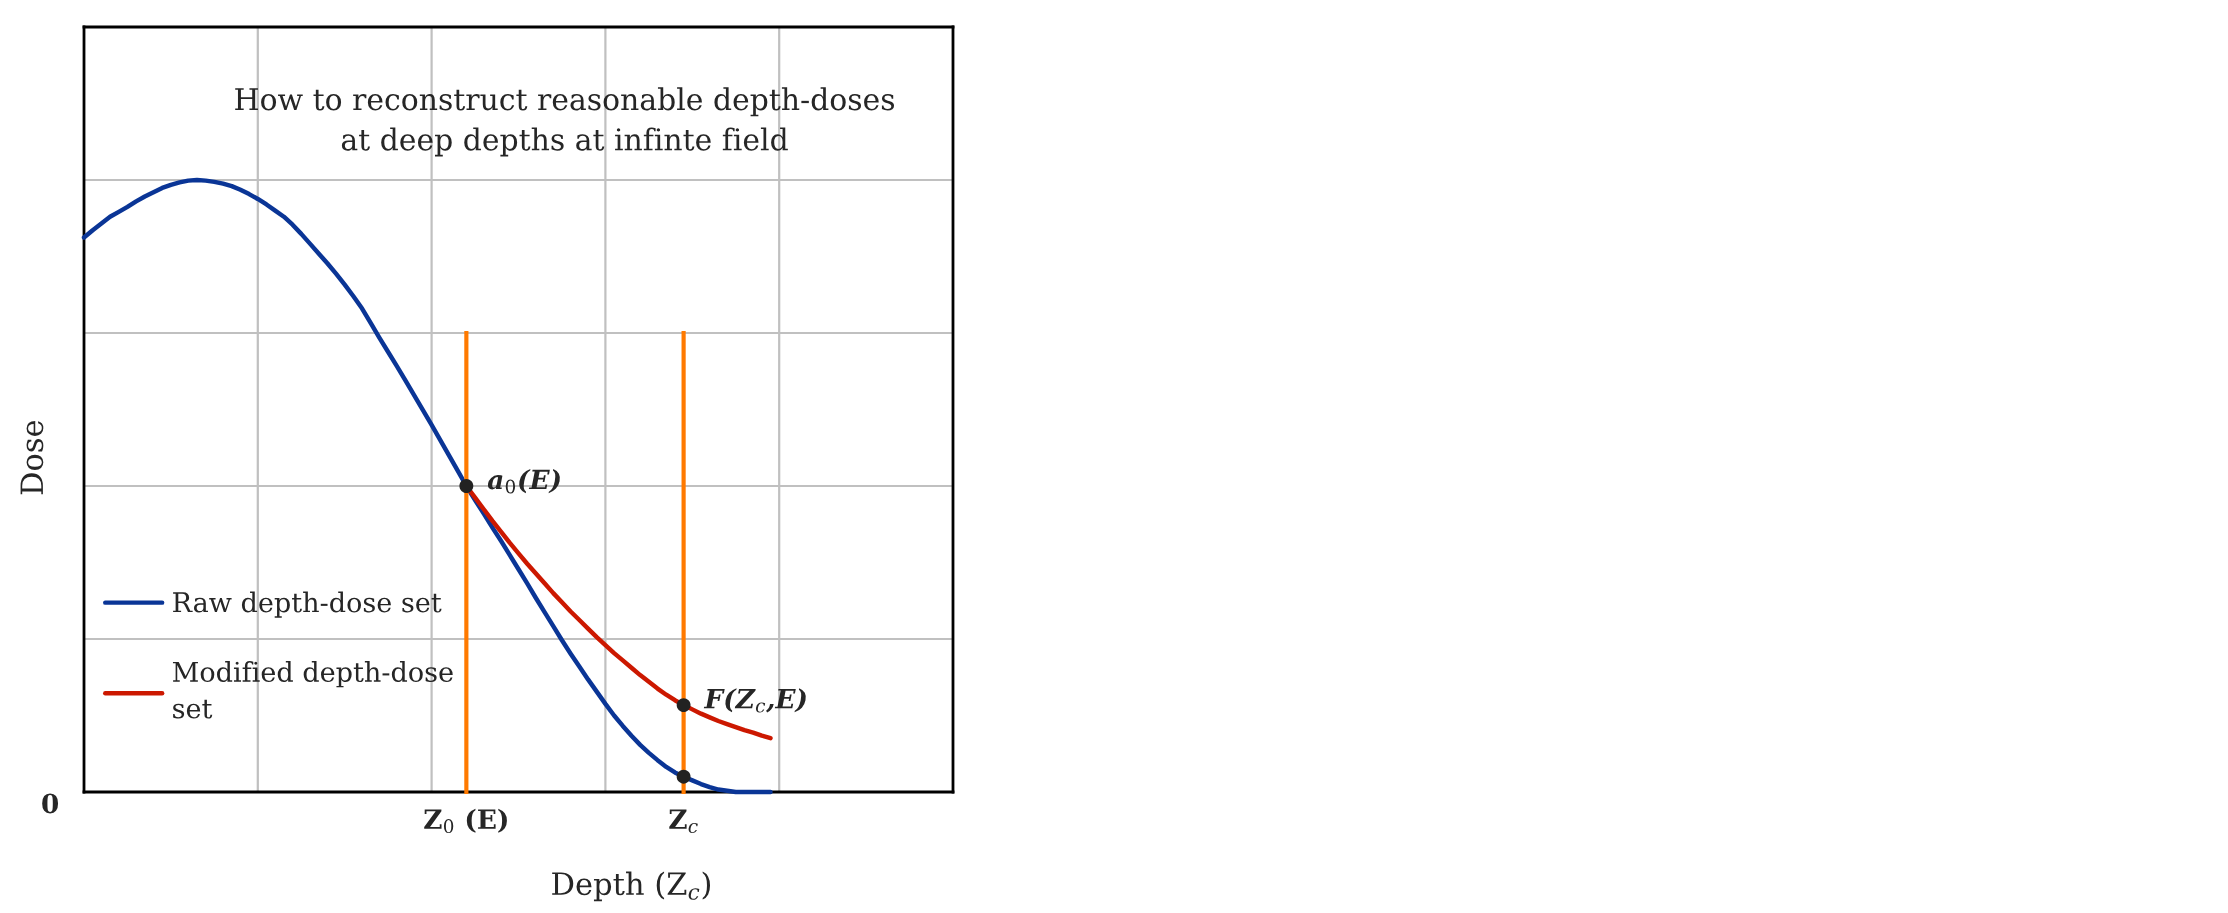 The image size is (2228, 913). What do you see at coordinates (50, 803) in the screenshot?
I see `text: 0` at bounding box center [50, 803].